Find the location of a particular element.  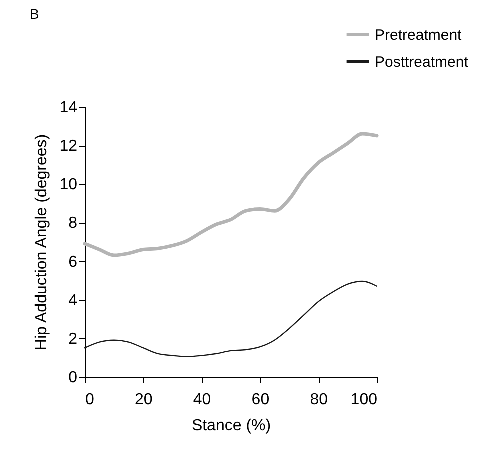

y-tick-label: 6 is located at coordinates (73, 262).